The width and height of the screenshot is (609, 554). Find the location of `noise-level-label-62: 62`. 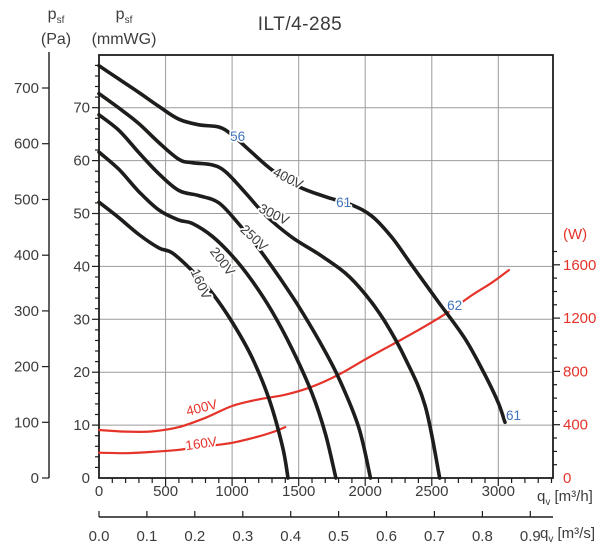

noise-level-label-62: 62 is located at coordinates (454, 305).